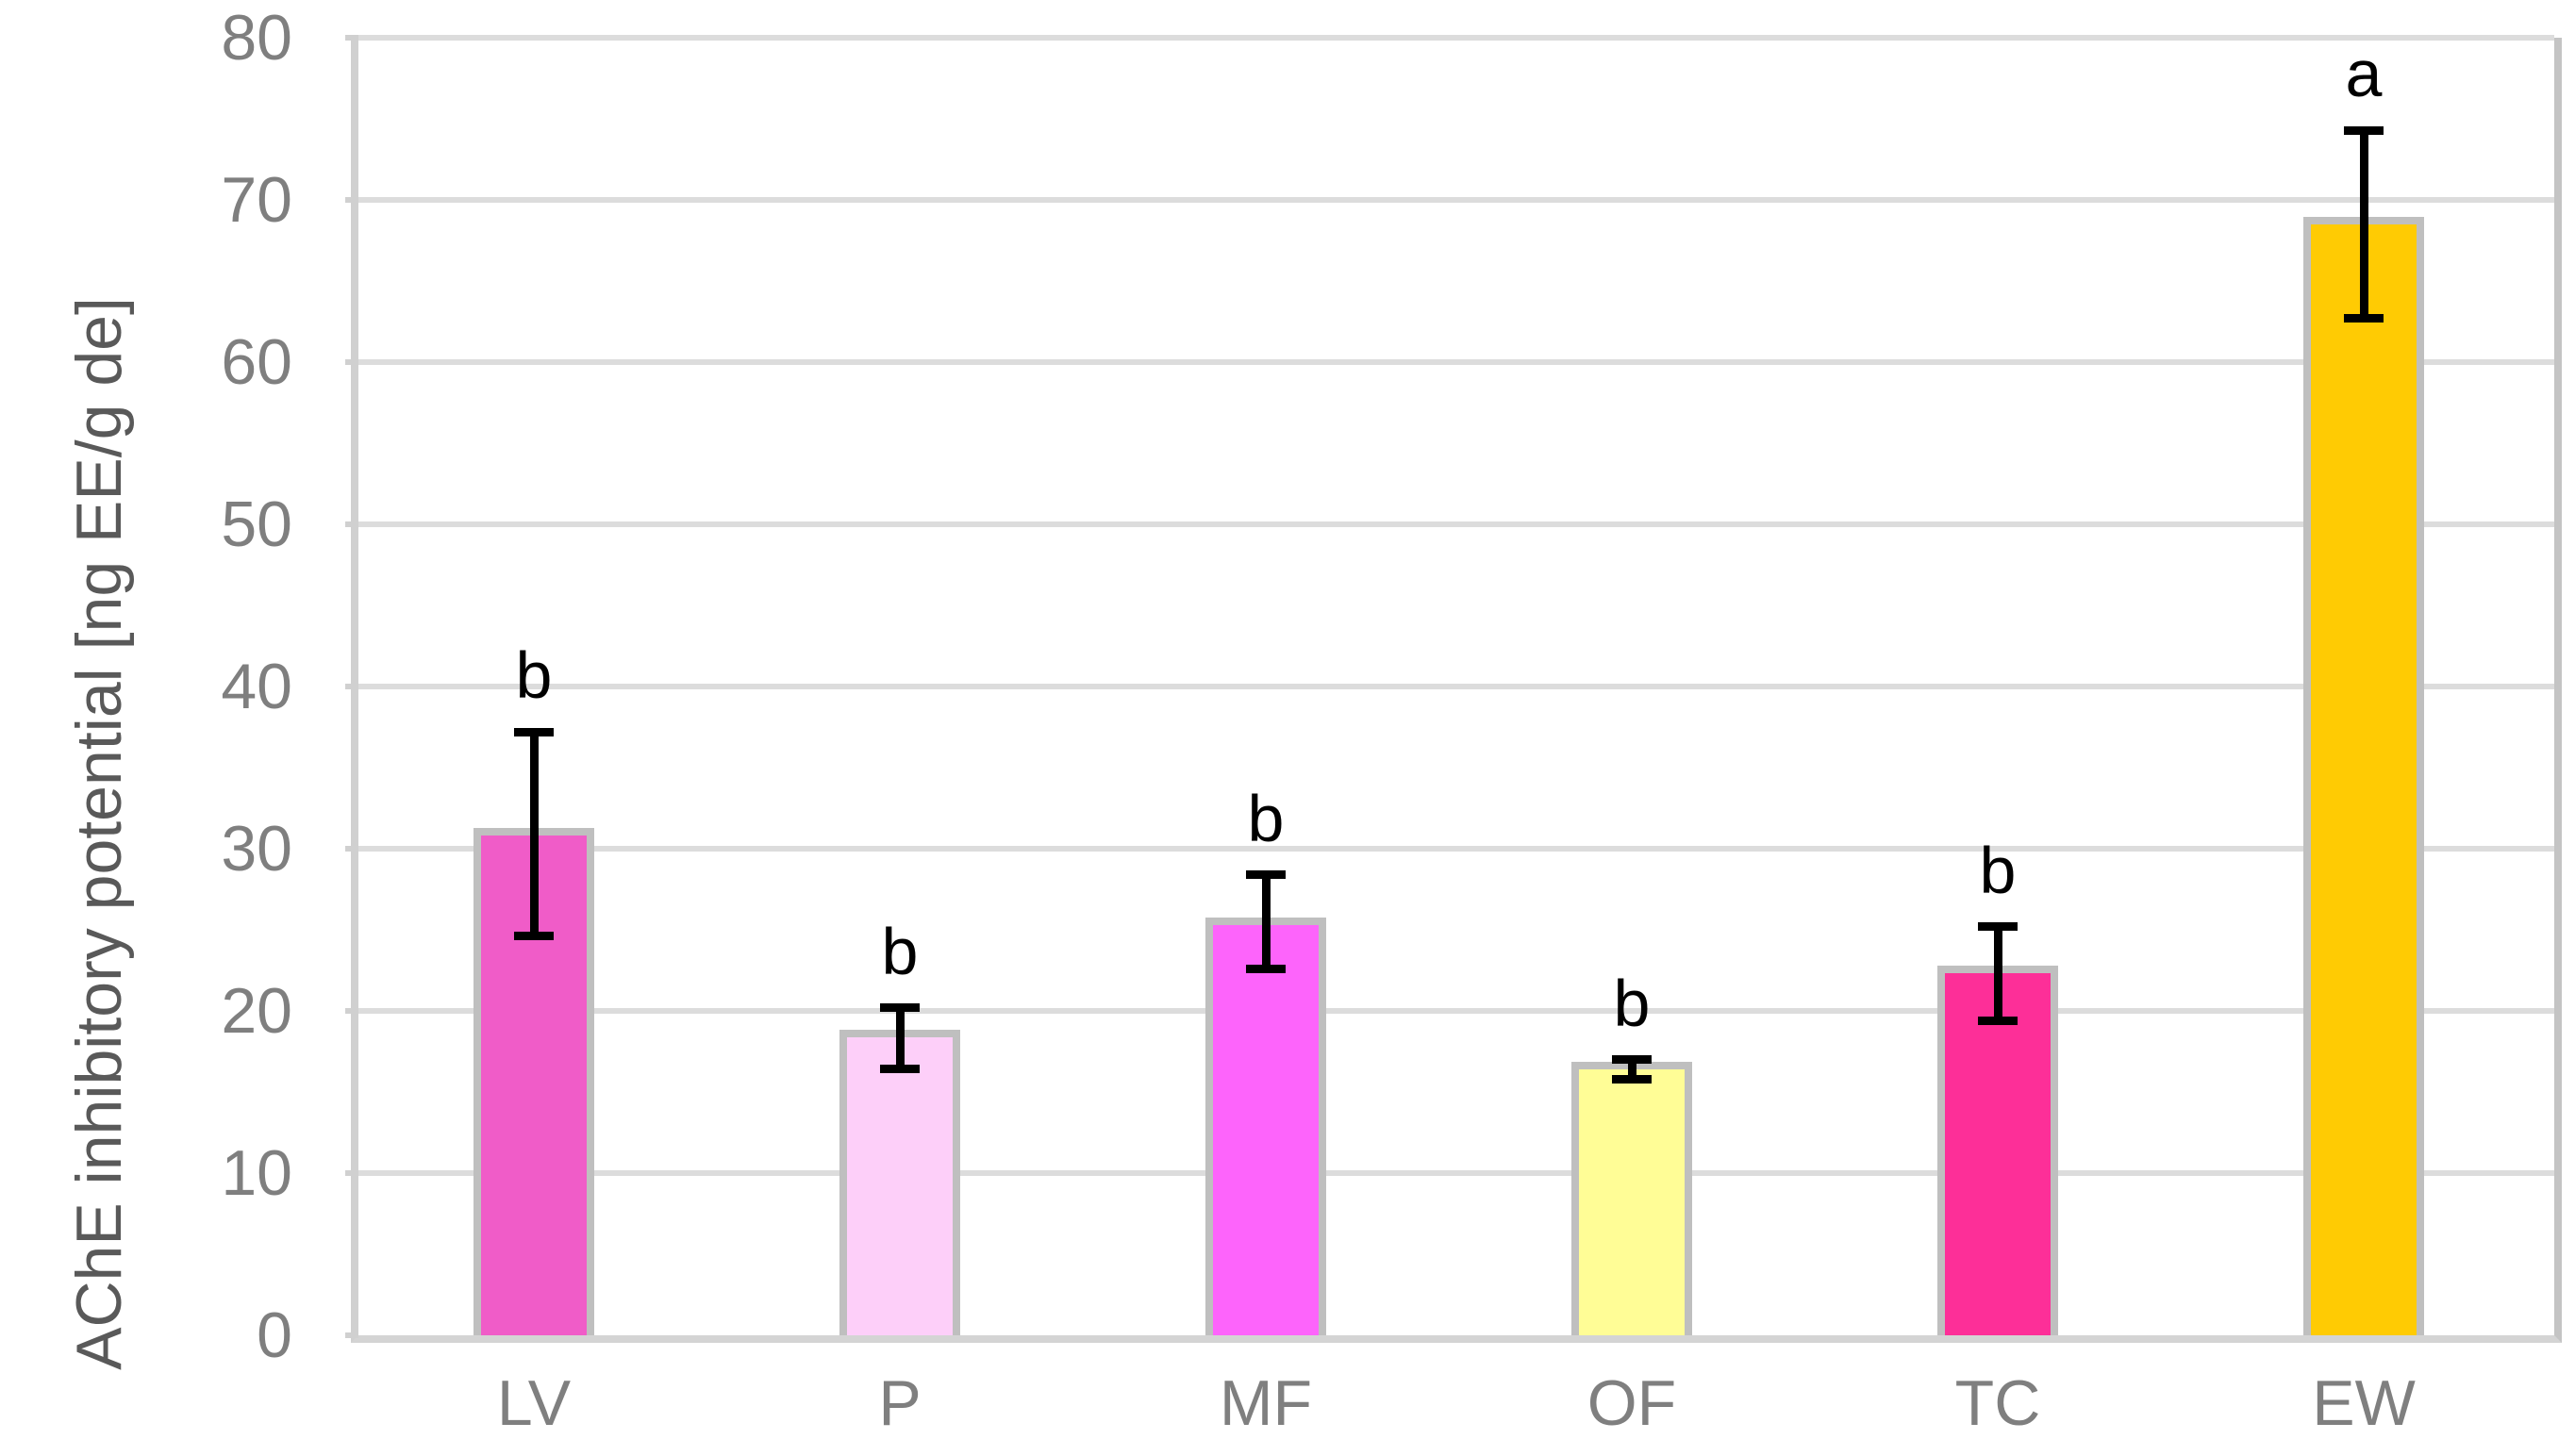 This screenshot has height=1456, width=2575. What do you see at coordinates (1631, 1198) in the screenshot?
I see `bar-OF` at bounding box center [1631, 1198].